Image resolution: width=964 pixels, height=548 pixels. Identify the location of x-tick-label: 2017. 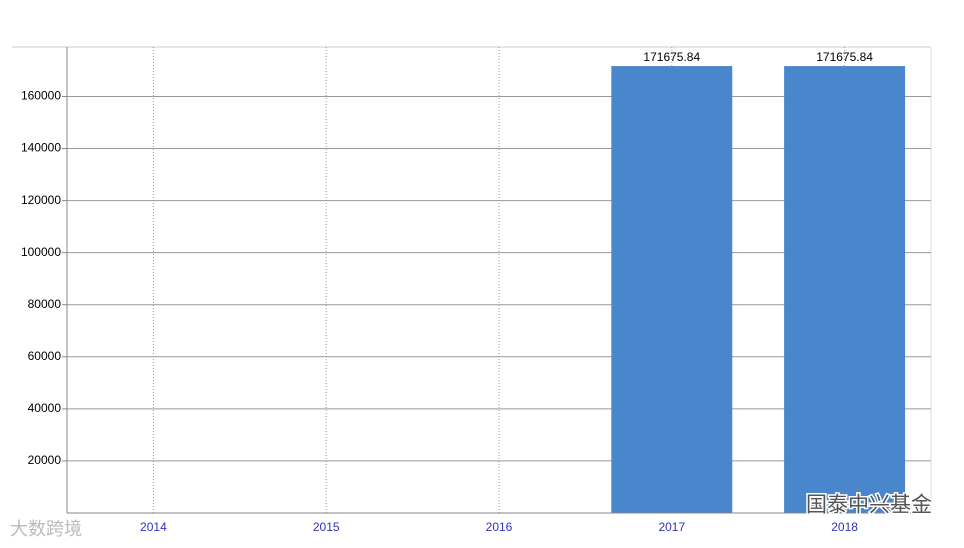
(671, 527).